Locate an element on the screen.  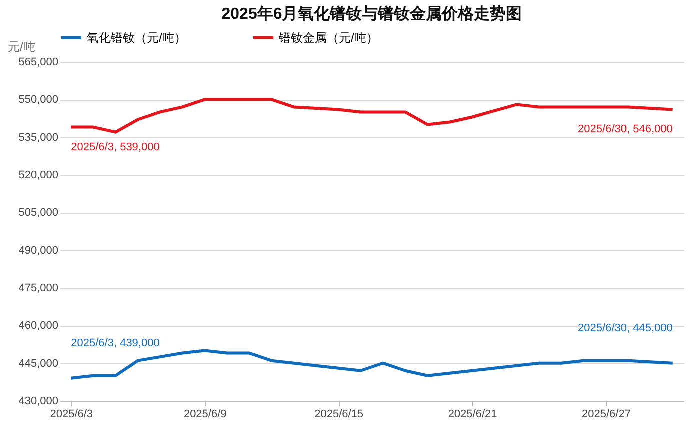
annotation: 2025/6/30, 546,000 is located at coordinates (625, 130).